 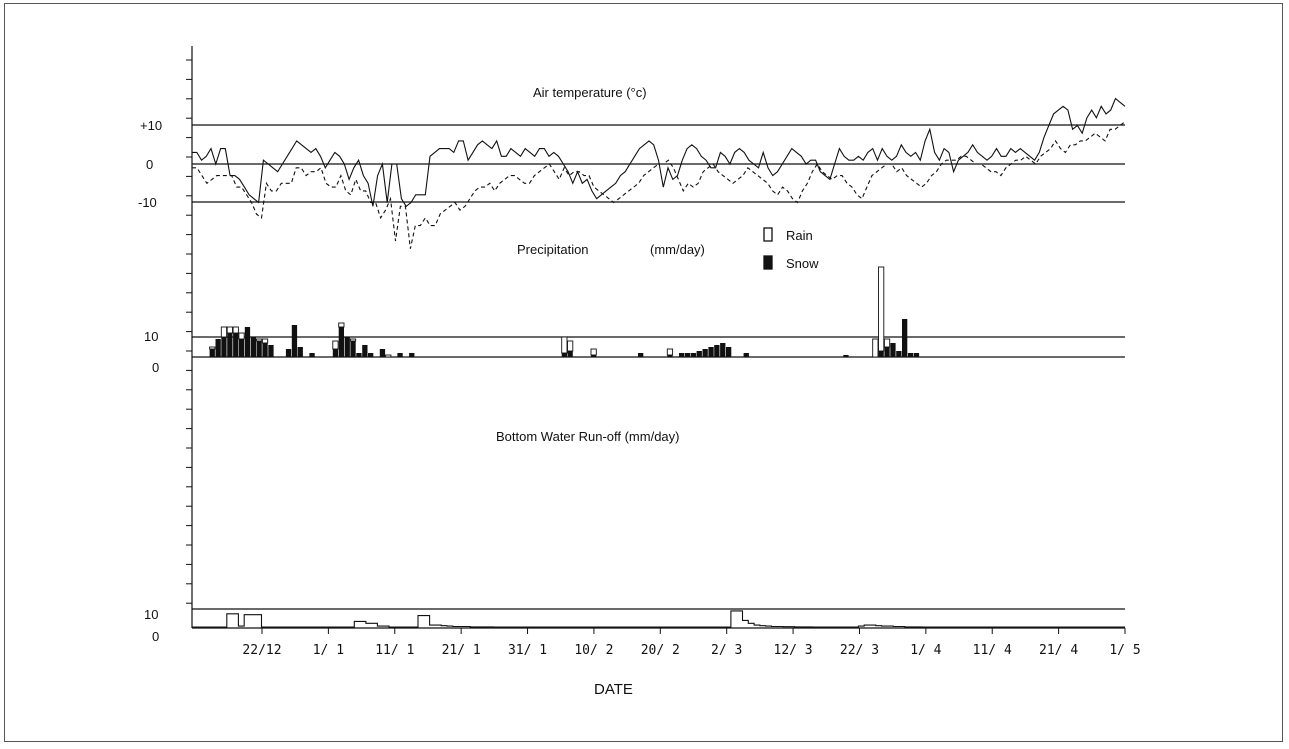 I want to click on y-tick-temp-plus10: +10, so click(x=151, y=125).